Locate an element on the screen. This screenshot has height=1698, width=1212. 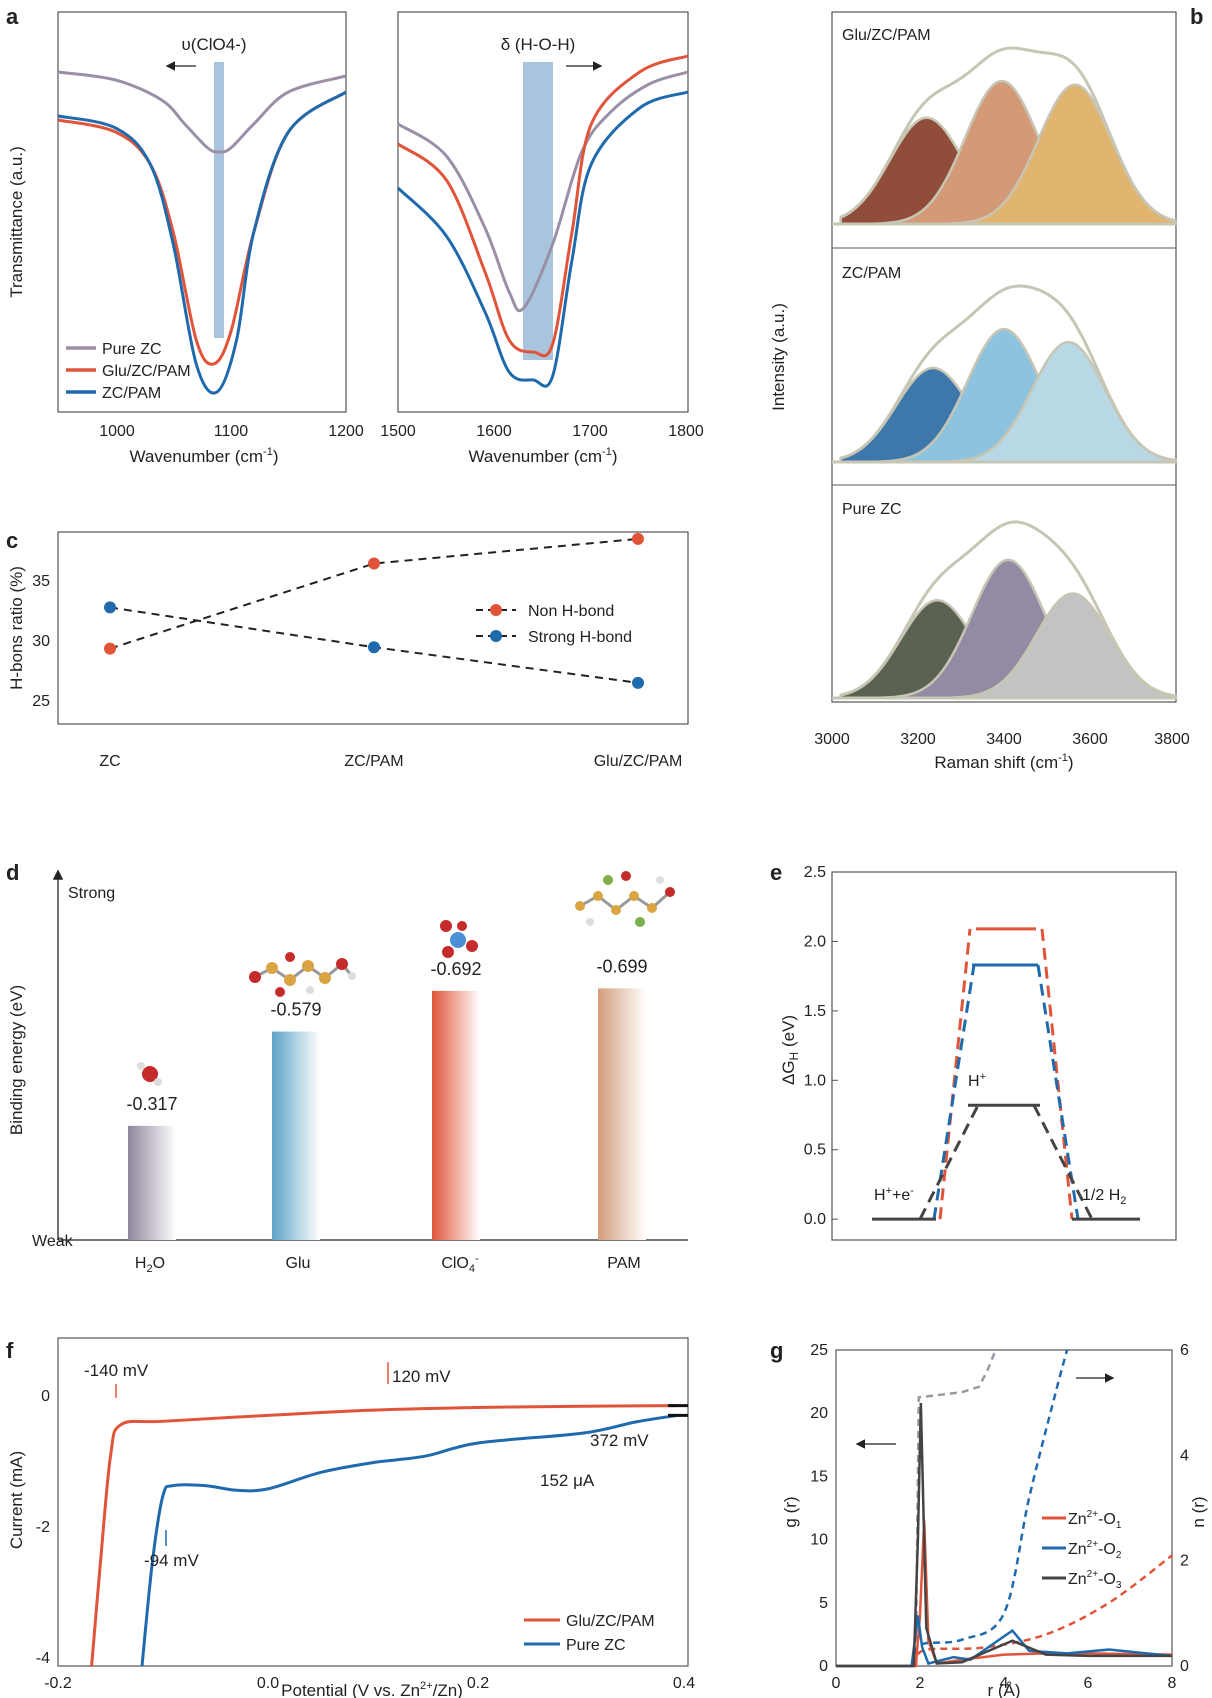
c-ytick: 25 is located at coordinates (41, 701).